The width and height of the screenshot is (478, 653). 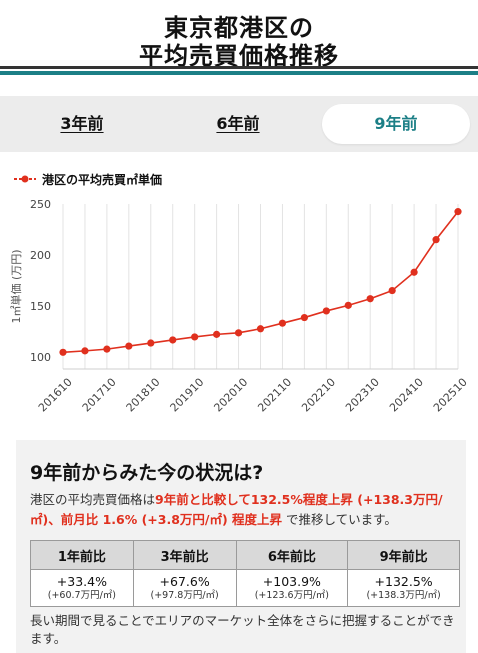 I want to click on title-divider-dark, so click(x=239, y=67).